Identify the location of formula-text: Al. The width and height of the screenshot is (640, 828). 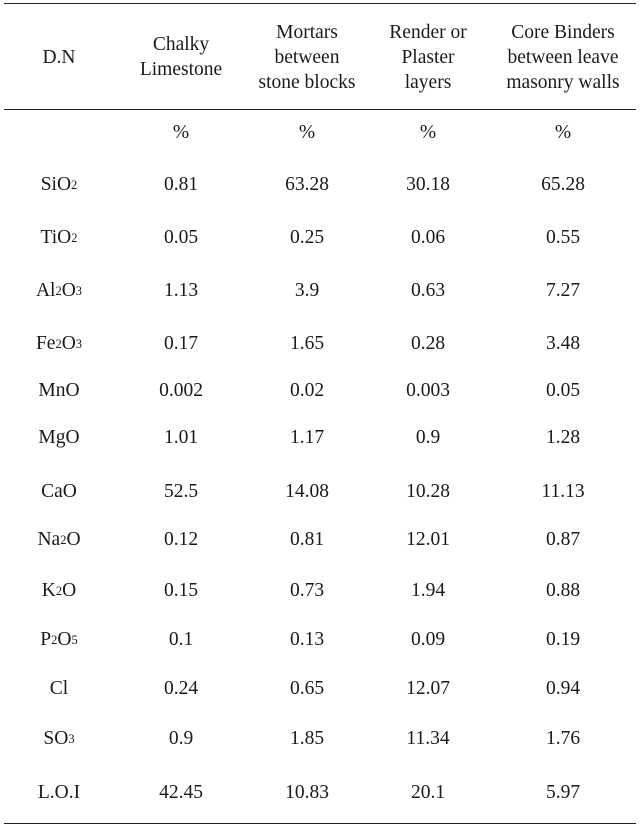
(45, 290).